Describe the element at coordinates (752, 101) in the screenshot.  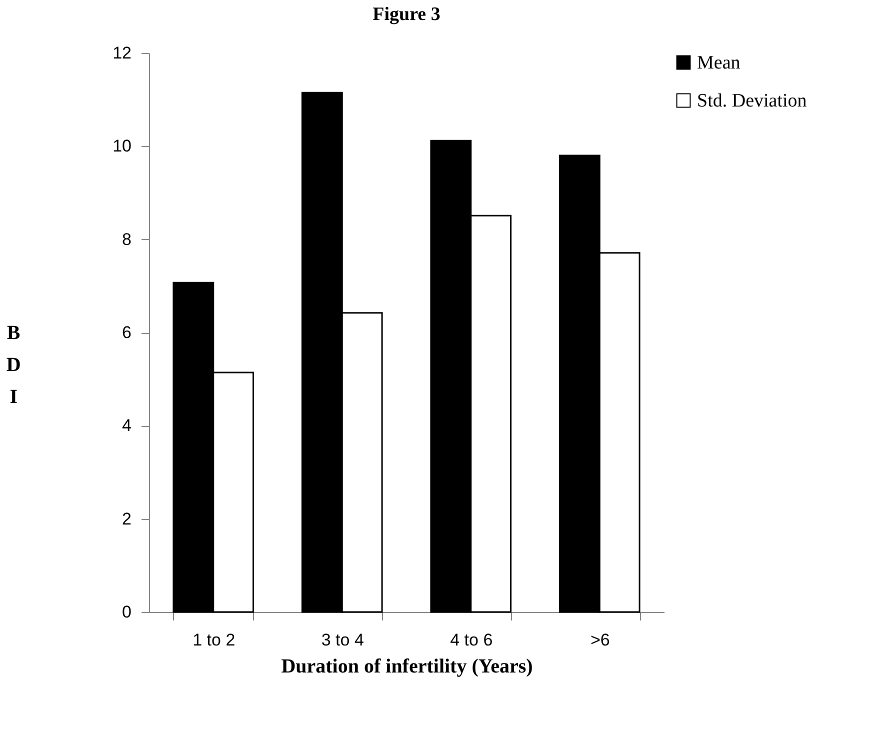
I see `legend-label: Std. Deviation` at that location.